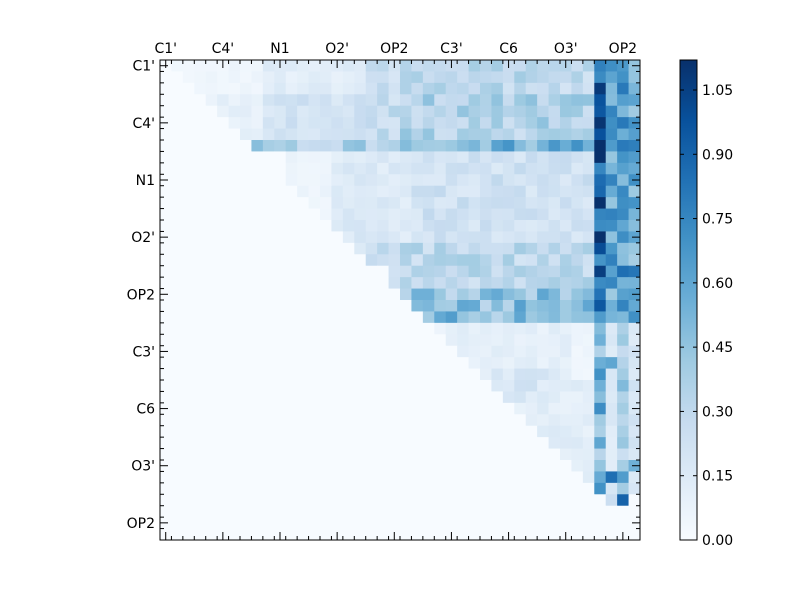  What do you see at coordinates (143, 124) in the screenshot?
I see `y-tick-label: C4'` at bounding box center [143, 124].